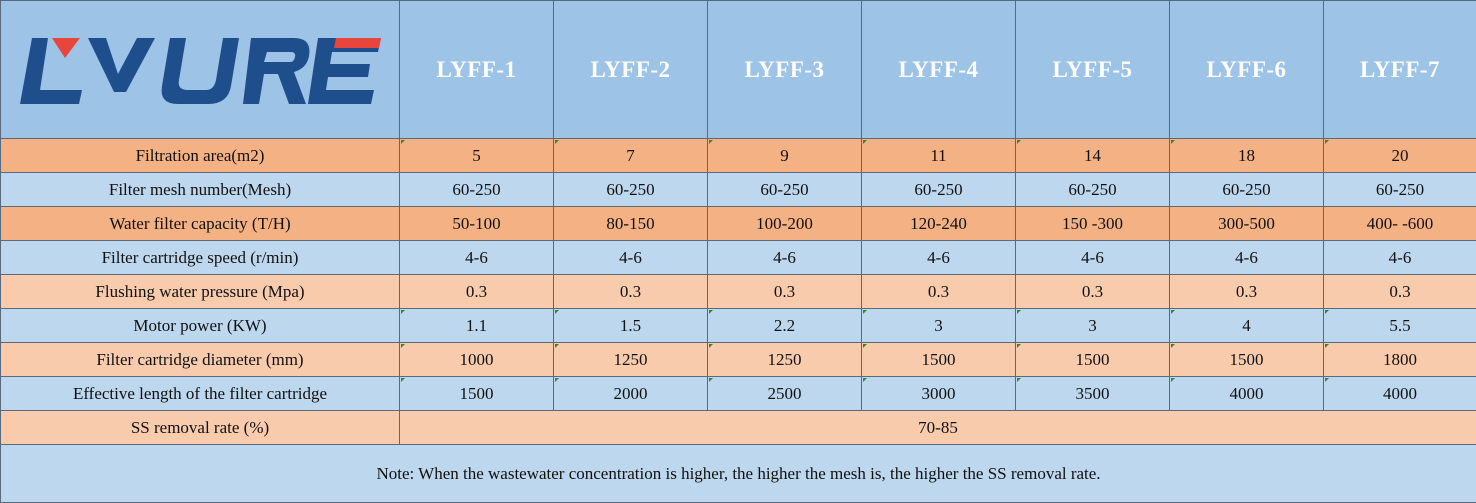  I want to click on ss-removal-row: SS removal rate (%) 70-85, so click(738, 427).